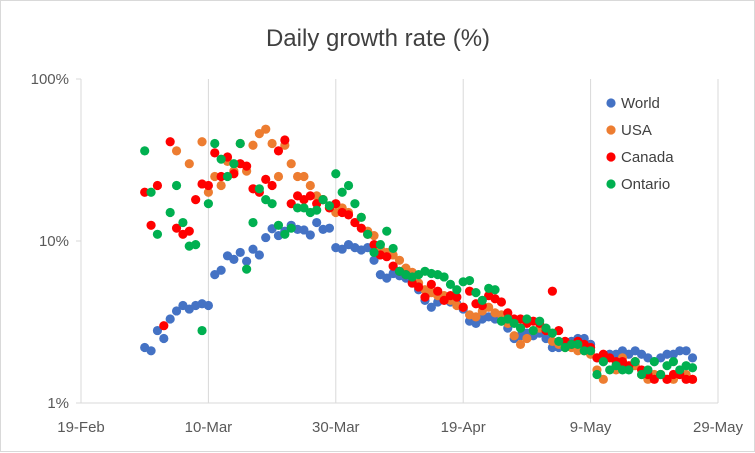 This screenshot has height=453, width=755. What do you see at coordinates (718, 427) in the screenshot?
I see `x-tick-label: 29-May` at bounding box center [718, 427].